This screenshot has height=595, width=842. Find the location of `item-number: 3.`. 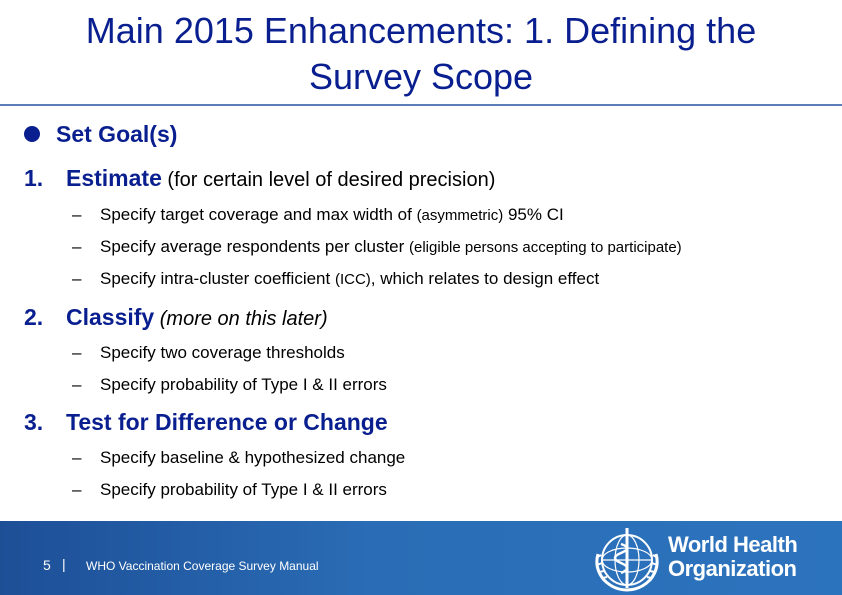

item-number: 3. is located at coordinates (34, 422).